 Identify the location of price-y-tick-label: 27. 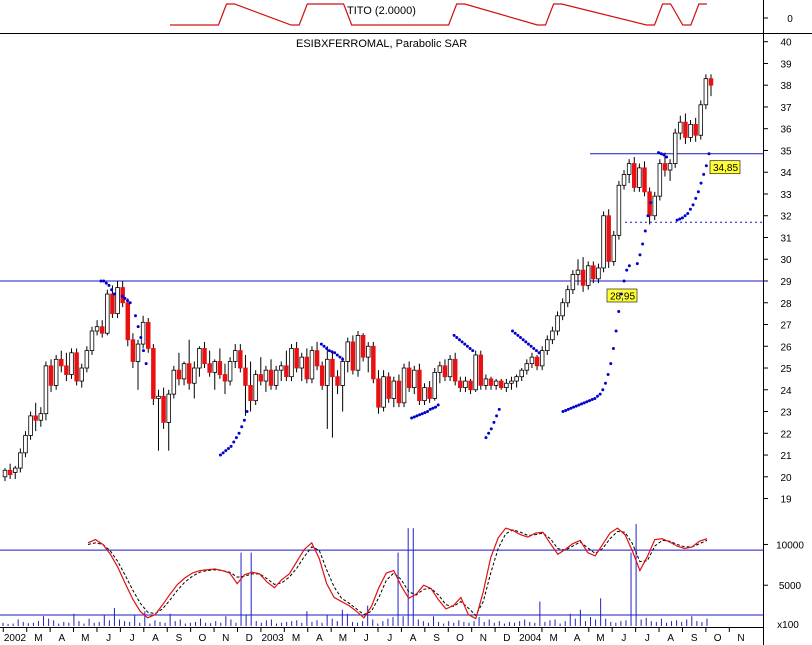
(786, 326).